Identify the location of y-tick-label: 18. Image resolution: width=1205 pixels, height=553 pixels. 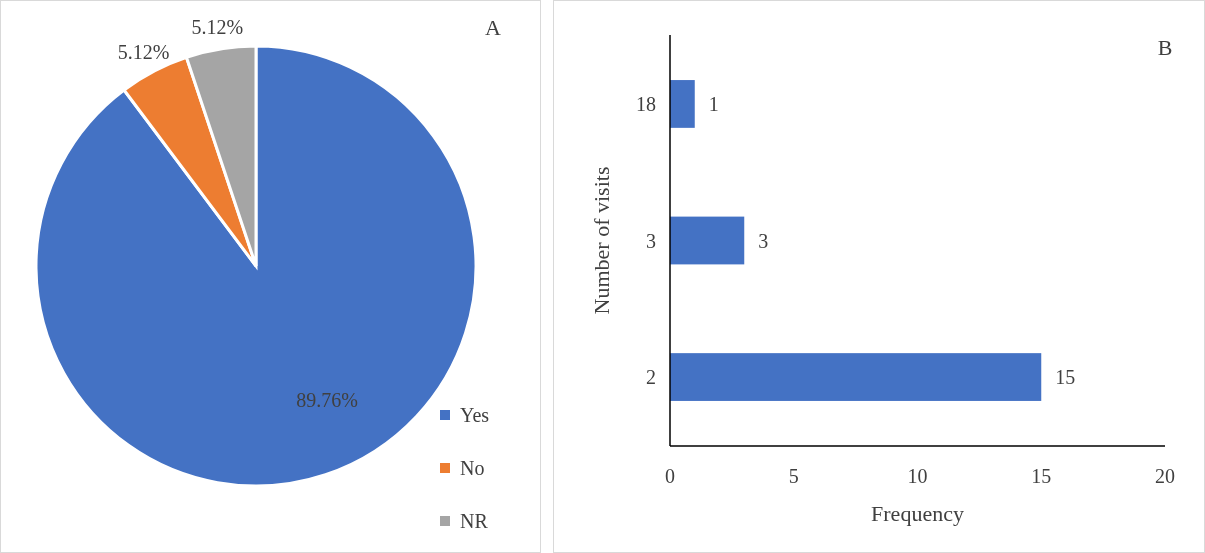
(646, 103).